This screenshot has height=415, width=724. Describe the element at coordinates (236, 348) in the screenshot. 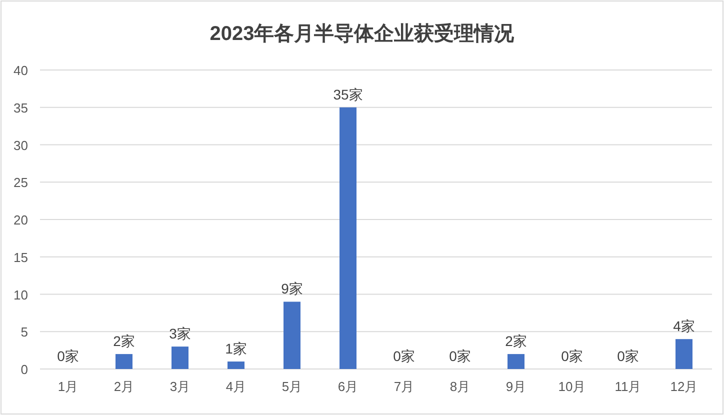

I see `data-label: 1家` at that location.